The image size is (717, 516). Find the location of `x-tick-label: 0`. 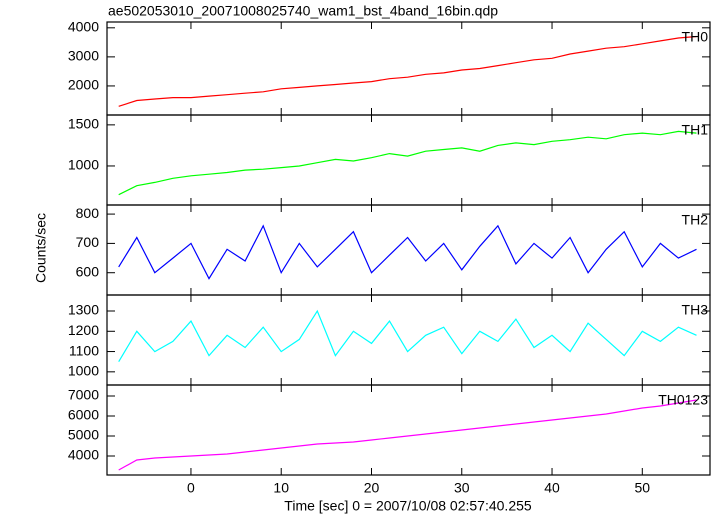

x-tick-label: 0 is located at coordinates (191, 488).